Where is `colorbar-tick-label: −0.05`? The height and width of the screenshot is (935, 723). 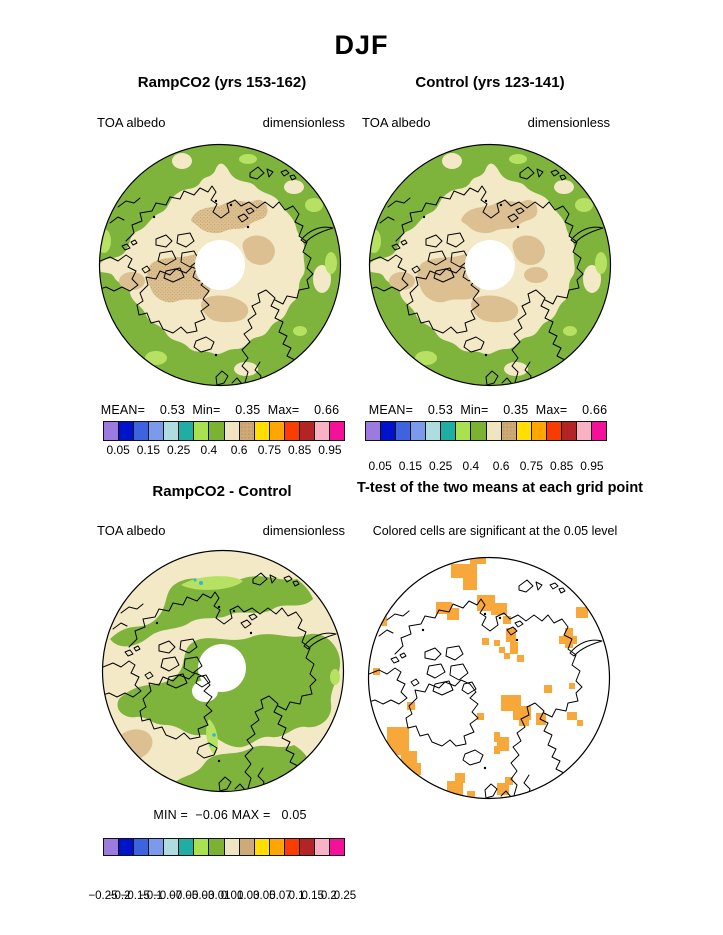
colorbar-tick-label: −0.05 is located at coordinates (184, 896).